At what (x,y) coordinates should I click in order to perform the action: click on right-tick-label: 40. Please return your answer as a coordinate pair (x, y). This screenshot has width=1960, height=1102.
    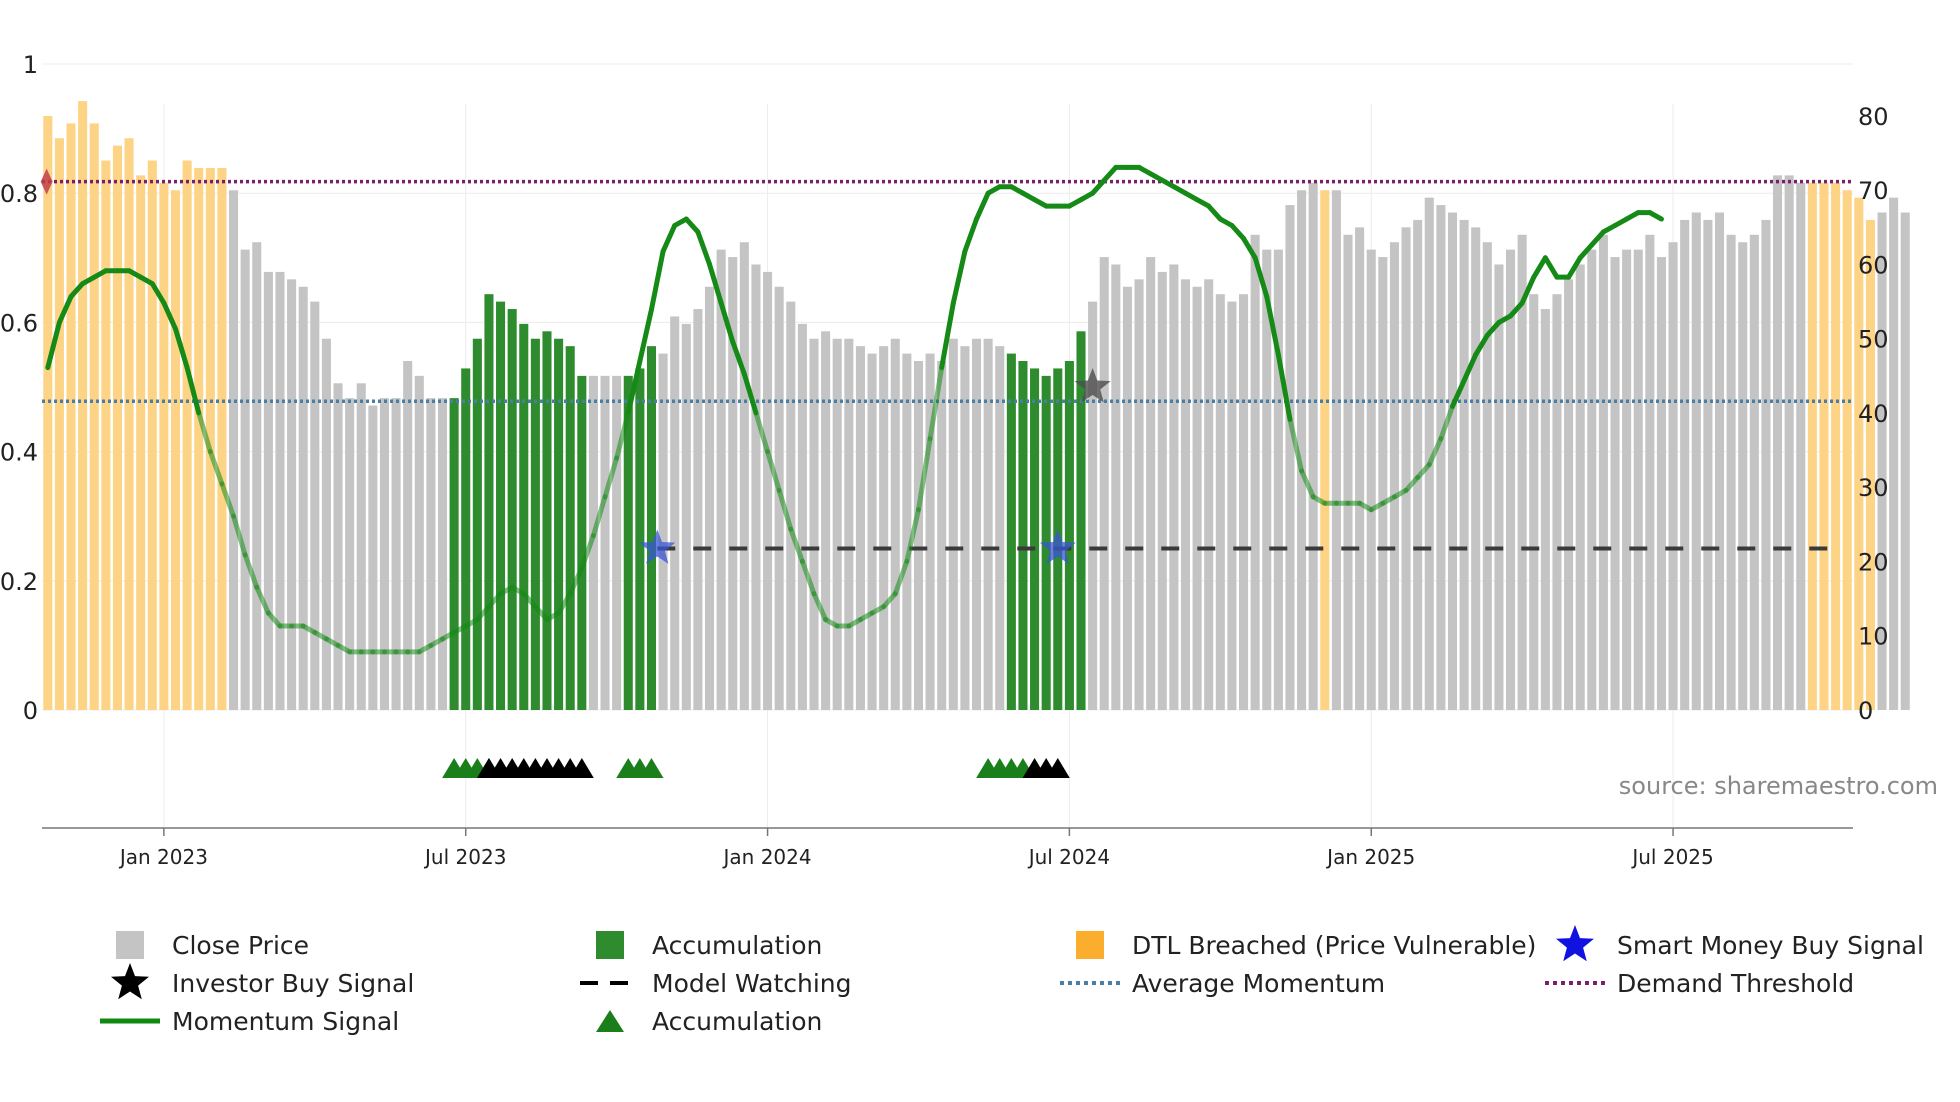
    Looking at the image, I should click on (1873, 414).